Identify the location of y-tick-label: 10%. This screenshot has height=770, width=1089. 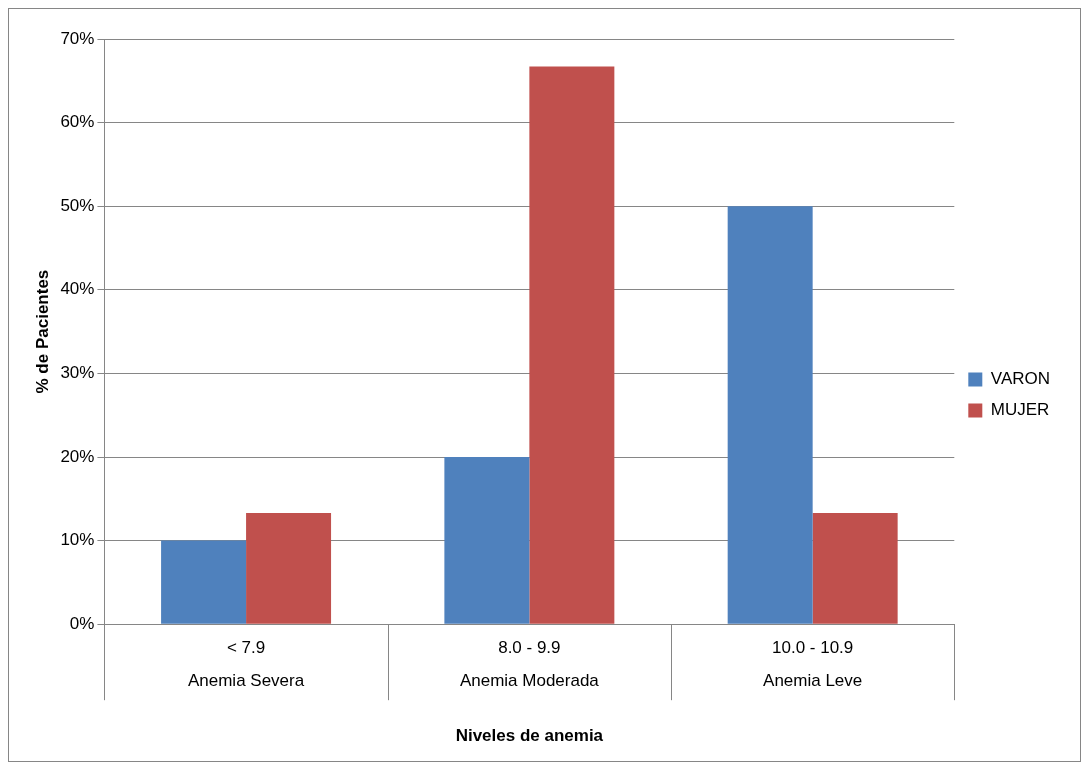
(77, 540).